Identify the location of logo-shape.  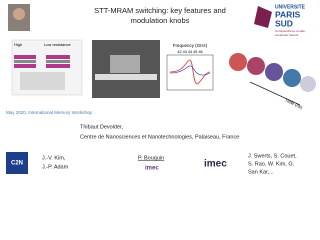
(263, 17).